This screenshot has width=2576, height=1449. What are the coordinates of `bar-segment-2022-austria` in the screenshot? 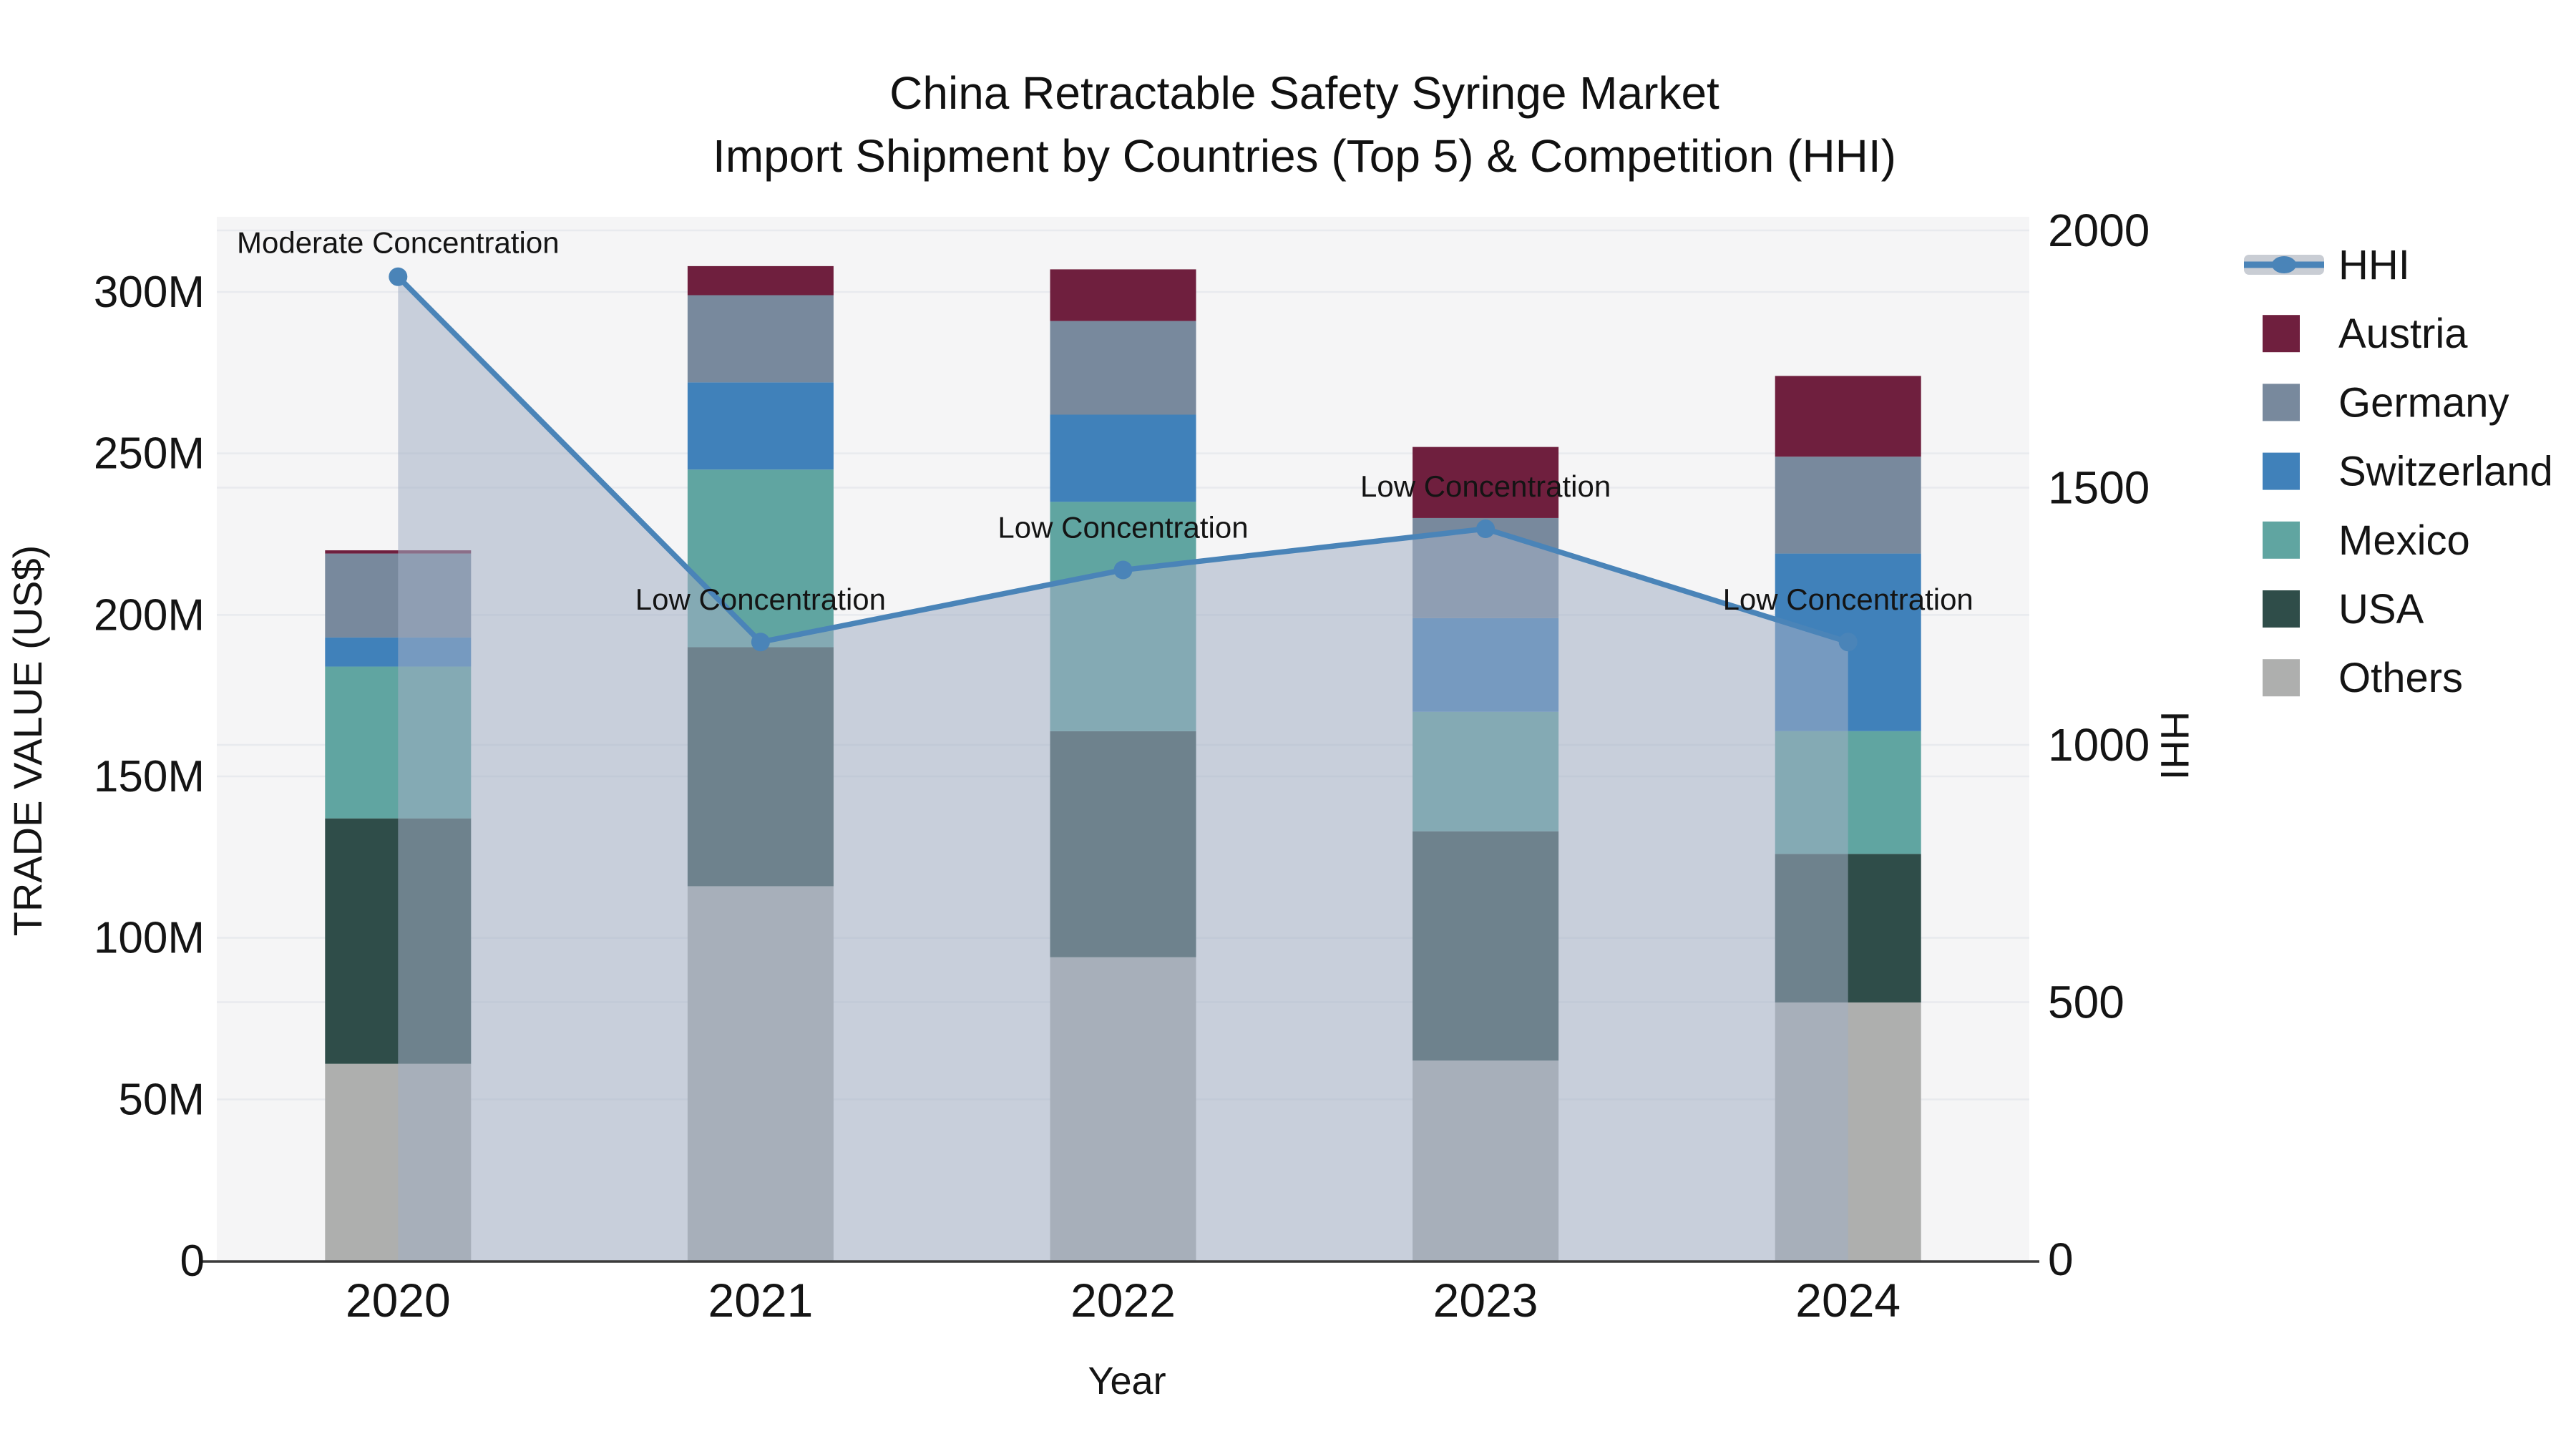 It's located at (1123, 295).